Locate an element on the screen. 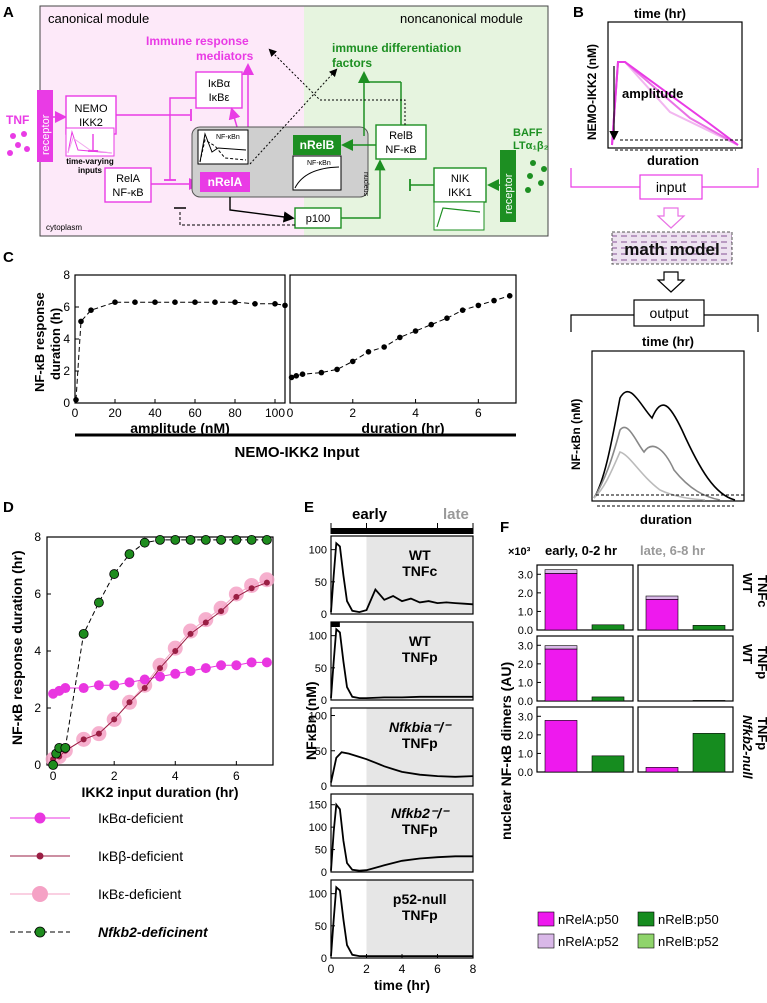 This screenshot has width=767, height=1003. y-axis-label: nuclear NF-κB dimers (AU) is located at coordinates (506, 751).